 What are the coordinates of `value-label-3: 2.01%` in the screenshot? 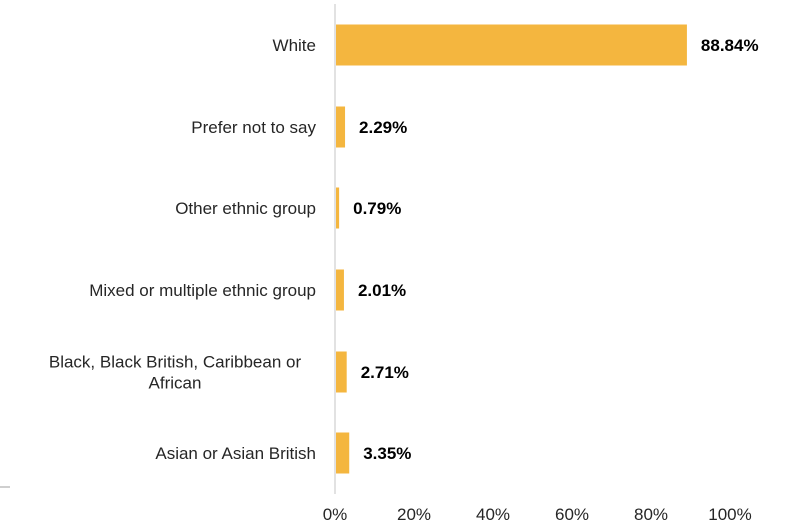 It's located at (382, 290).